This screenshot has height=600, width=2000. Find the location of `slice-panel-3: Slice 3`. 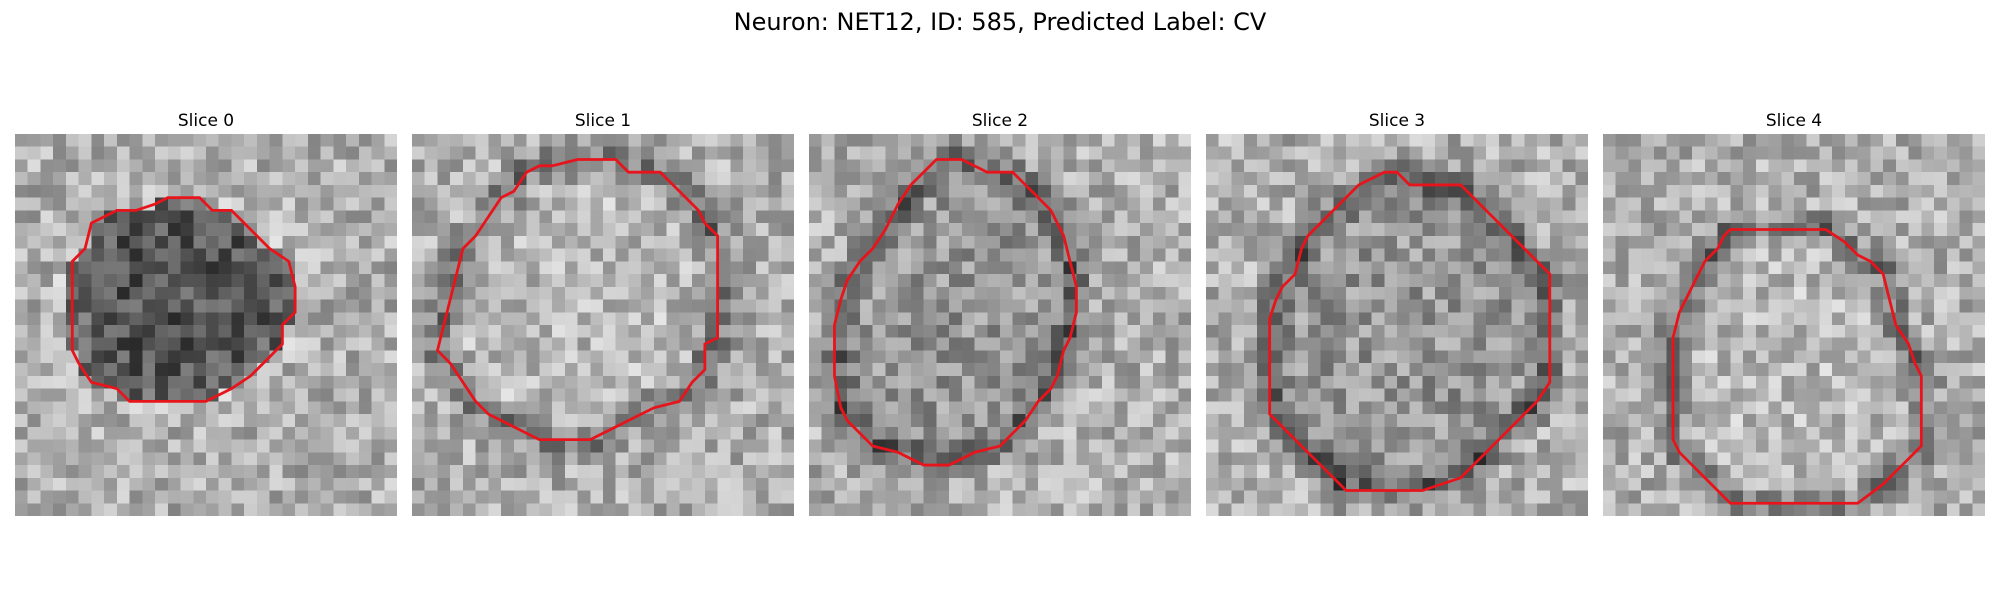

slice-panel-3: Slice 3 is located at coordinates (1397, 312).